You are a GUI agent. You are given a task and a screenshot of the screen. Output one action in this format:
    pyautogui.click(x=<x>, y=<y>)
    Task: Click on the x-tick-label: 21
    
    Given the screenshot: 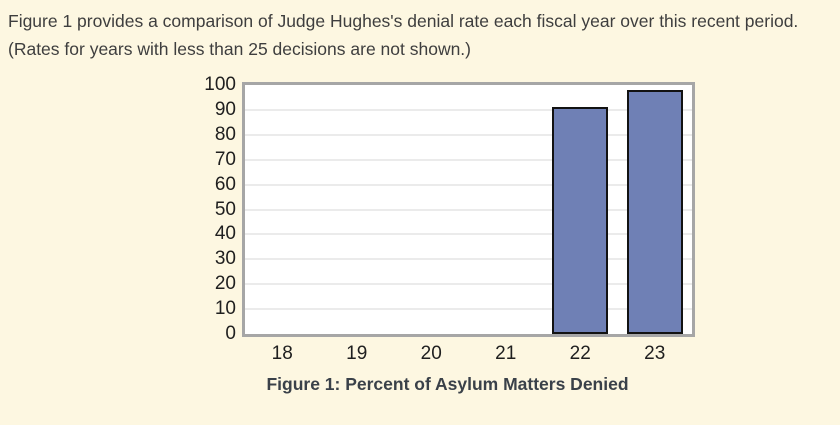 What is the action you would take?
    pyautogui.click(x=506, y=353)
    